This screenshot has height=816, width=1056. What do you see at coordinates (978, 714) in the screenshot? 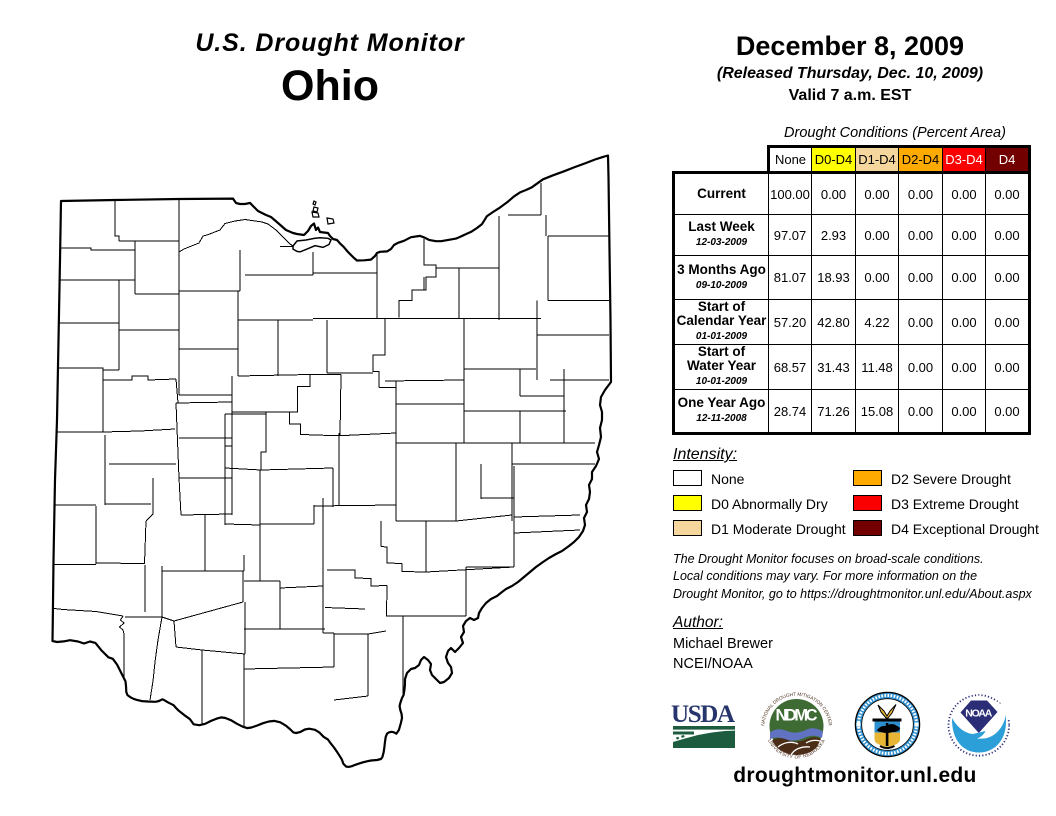
I see `svg-text: NOAA` at bounding box center [978, 714].